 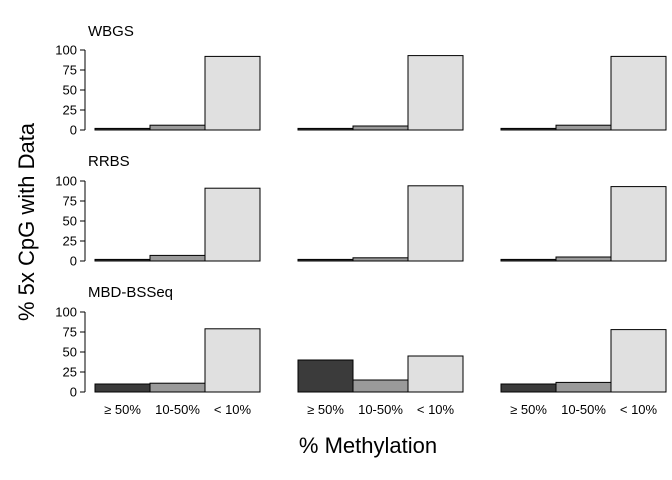 I want to click on y-axis-title: % 5x CpG with Data, so click(x=26, y=221).